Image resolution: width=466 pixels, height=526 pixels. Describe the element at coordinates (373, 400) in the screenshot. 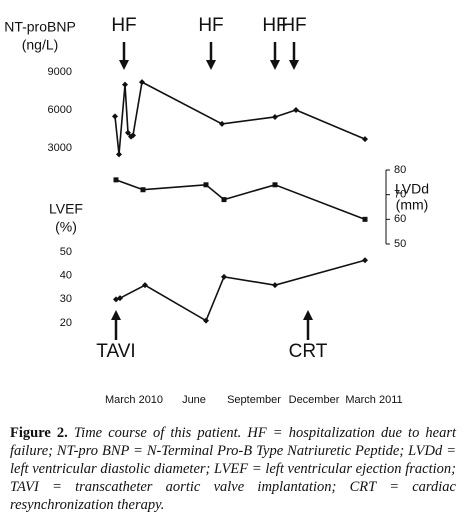

I see `x-tick-label: March 2011` at that location.